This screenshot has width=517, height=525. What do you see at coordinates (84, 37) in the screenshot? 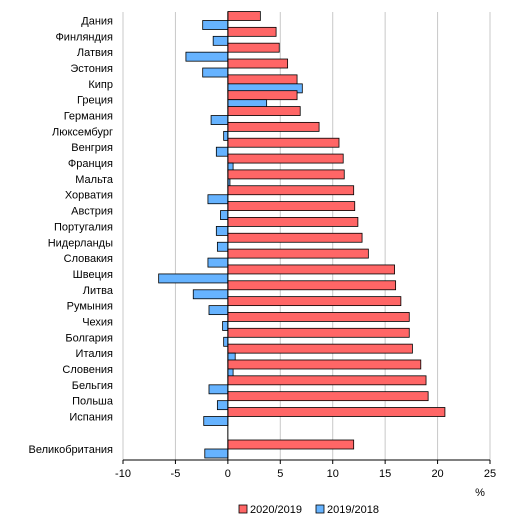
I see `category-label: Финляндия` at bounding box center [84, 37].